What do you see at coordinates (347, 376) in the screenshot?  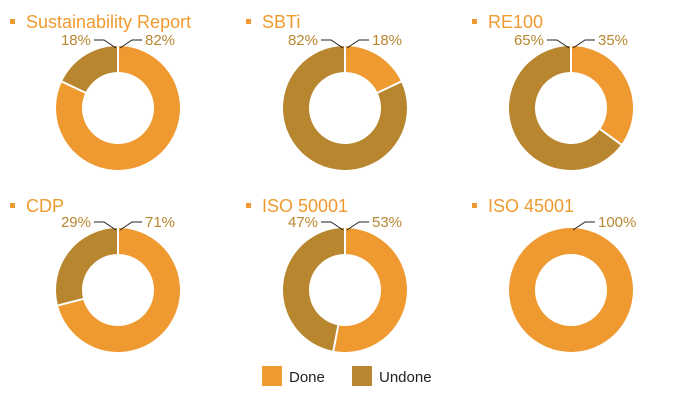 I see `legend: Done Undone` at bounding box center [347, 376].